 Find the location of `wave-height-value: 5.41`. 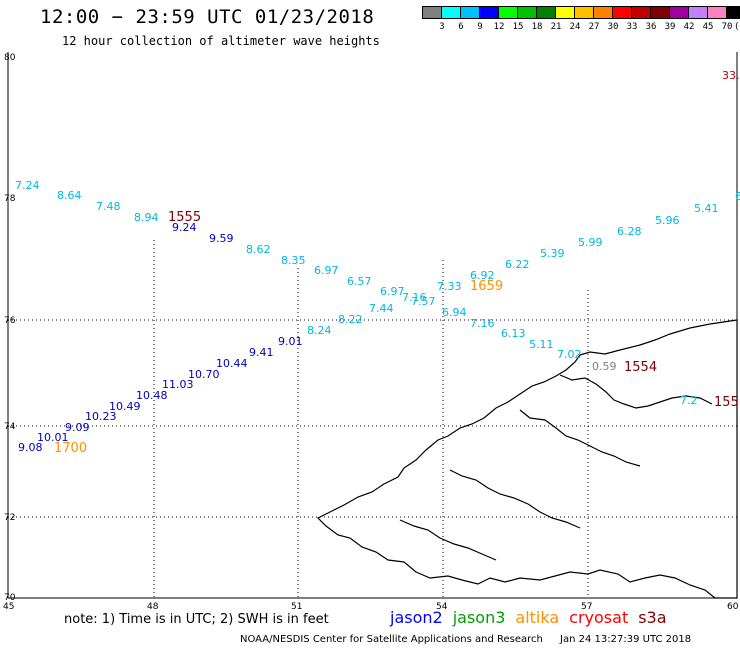

wave-height-value: 5.41 is located at coordinates (706, 208).